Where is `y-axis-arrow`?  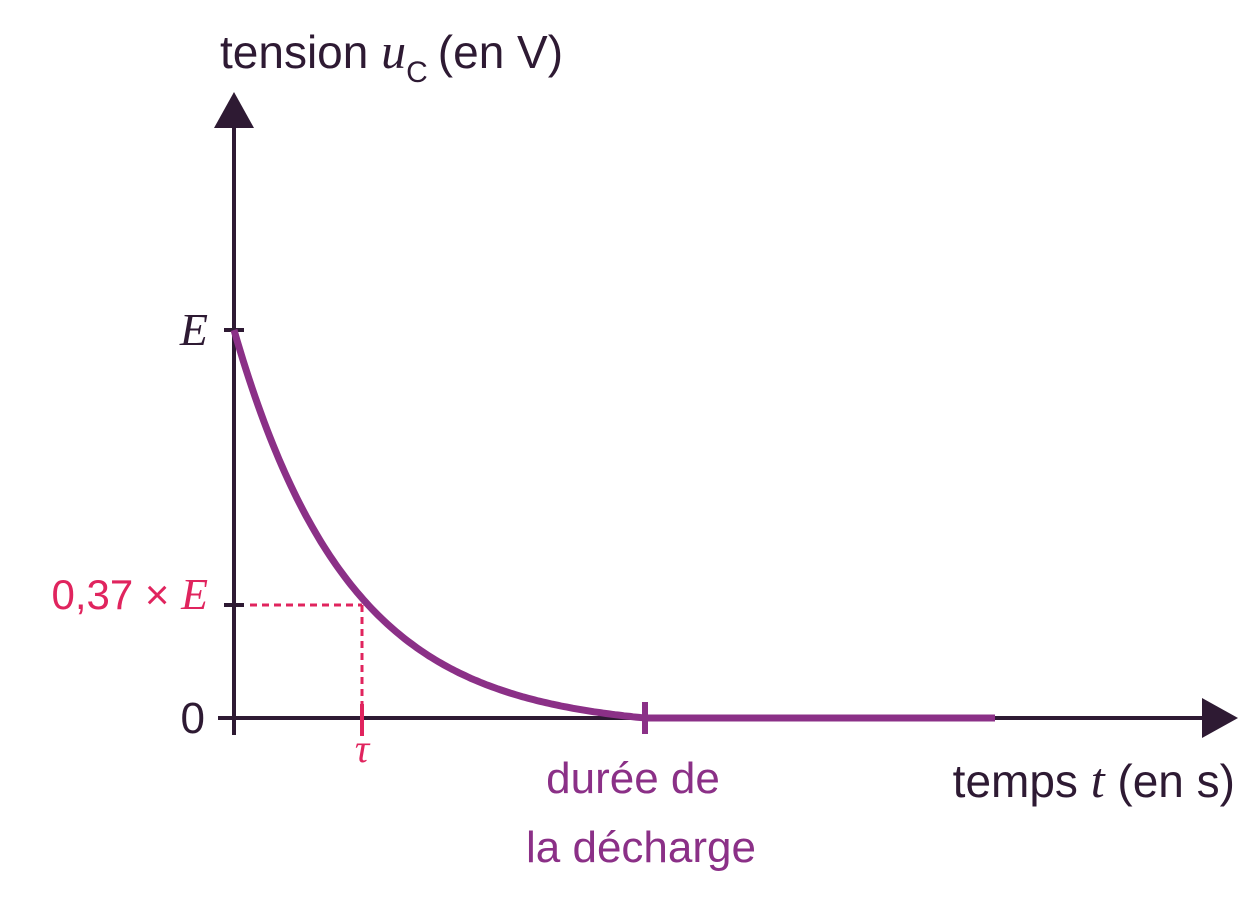 y-axis-arrow is located at coordinates (234, 110).